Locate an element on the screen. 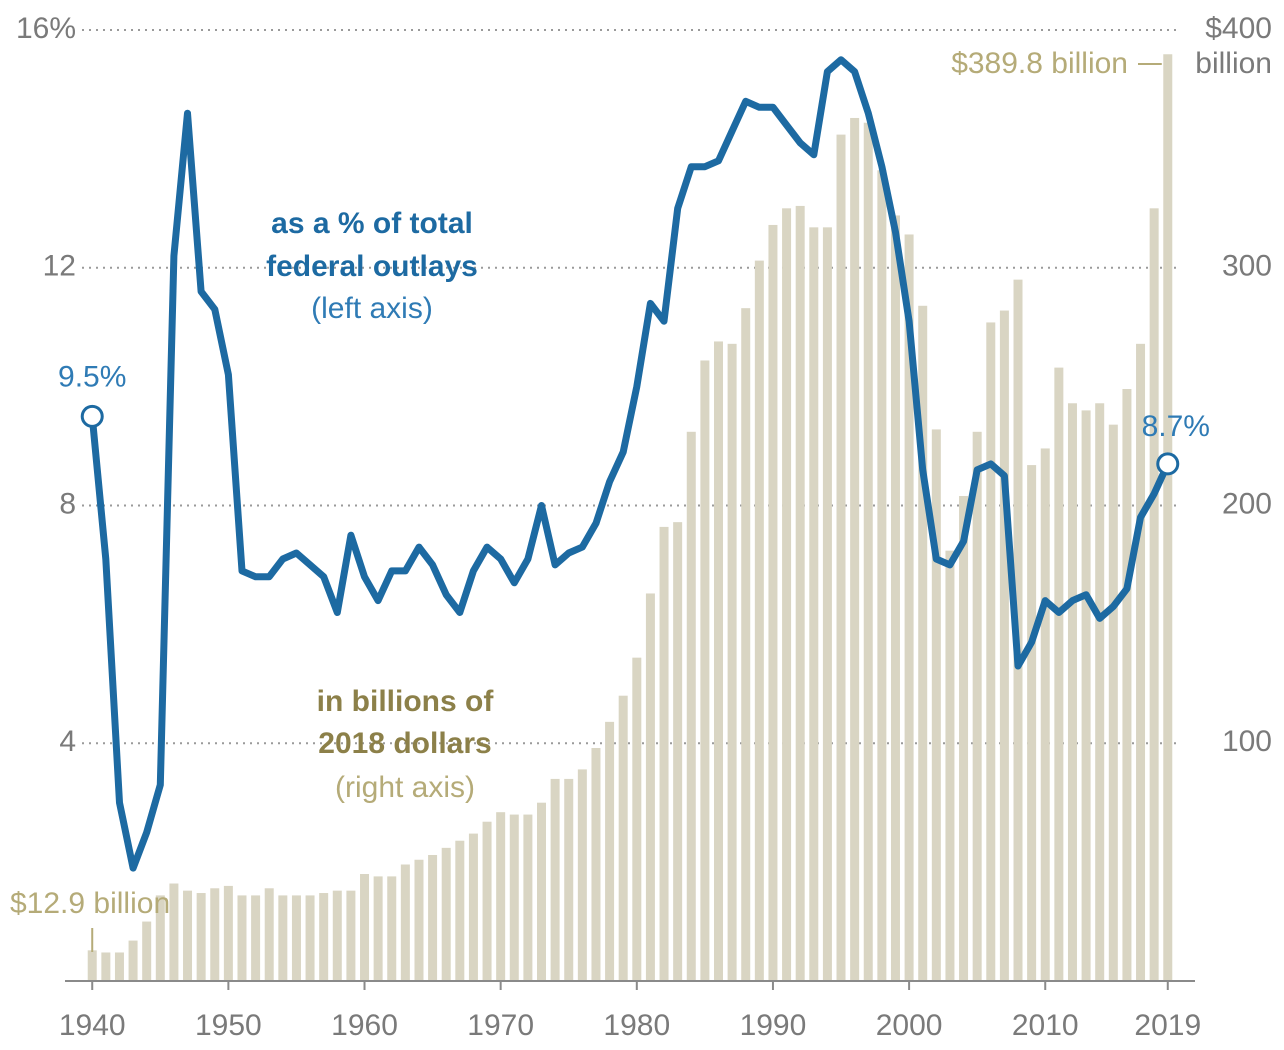  y2-tick-label: $400 is located at coordinates (1238, 28).